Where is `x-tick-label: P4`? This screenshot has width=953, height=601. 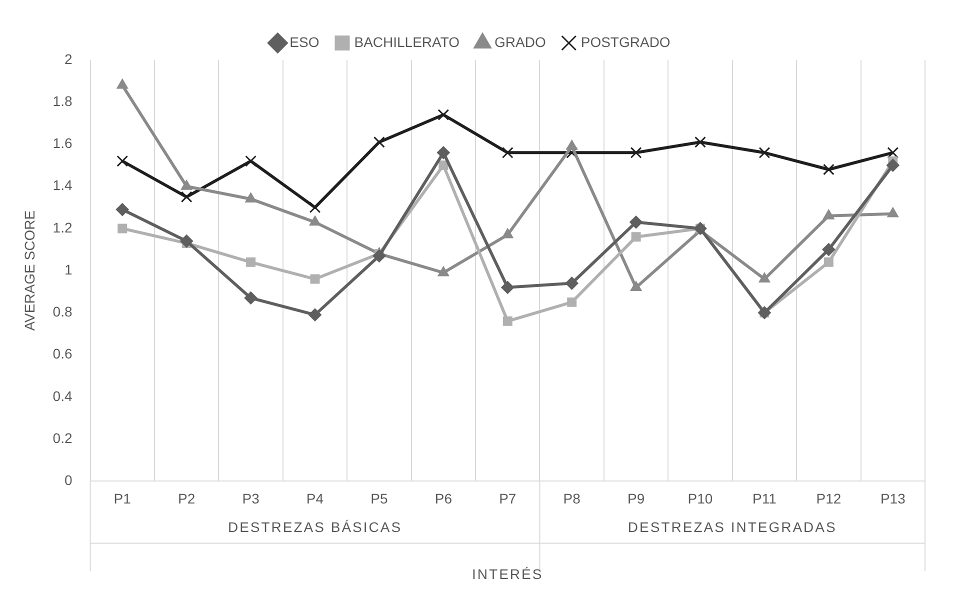 x-tick-label: P4 is located at coordinates (315, 498).